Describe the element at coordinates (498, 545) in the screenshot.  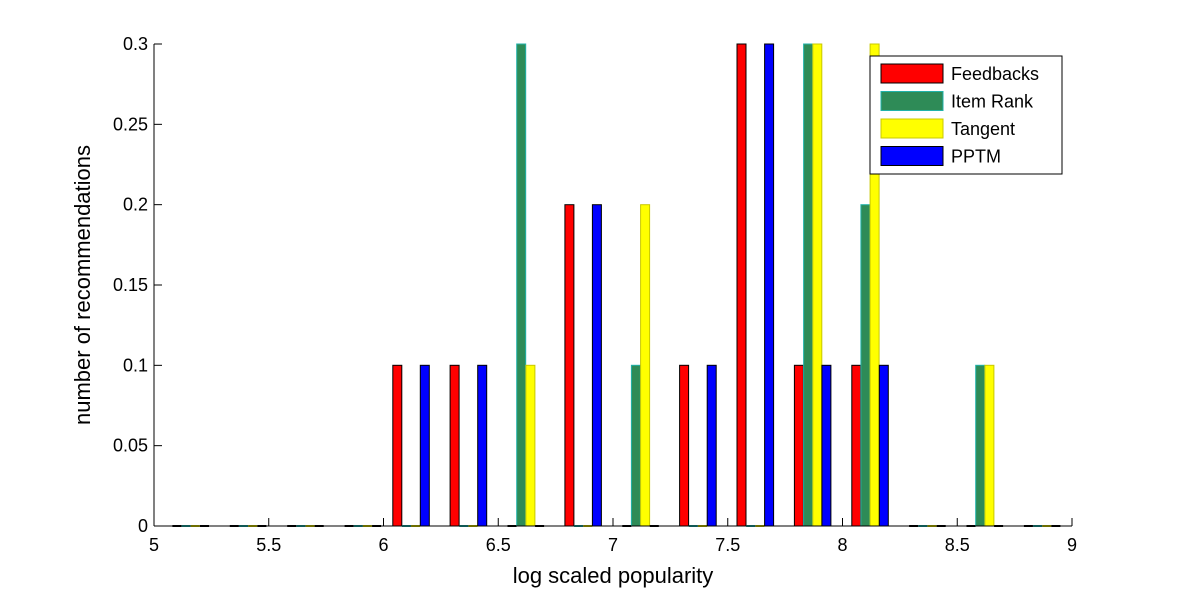
I see `x-tick-label: 6.5` at that location.